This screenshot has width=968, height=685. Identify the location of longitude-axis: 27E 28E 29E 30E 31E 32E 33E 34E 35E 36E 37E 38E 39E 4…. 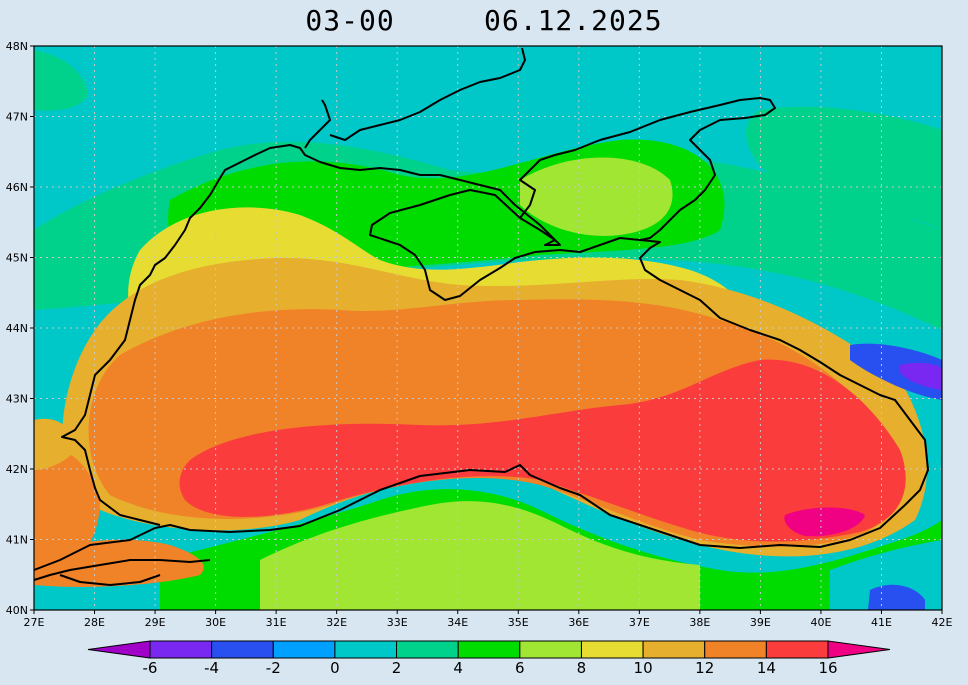
(488, 619).